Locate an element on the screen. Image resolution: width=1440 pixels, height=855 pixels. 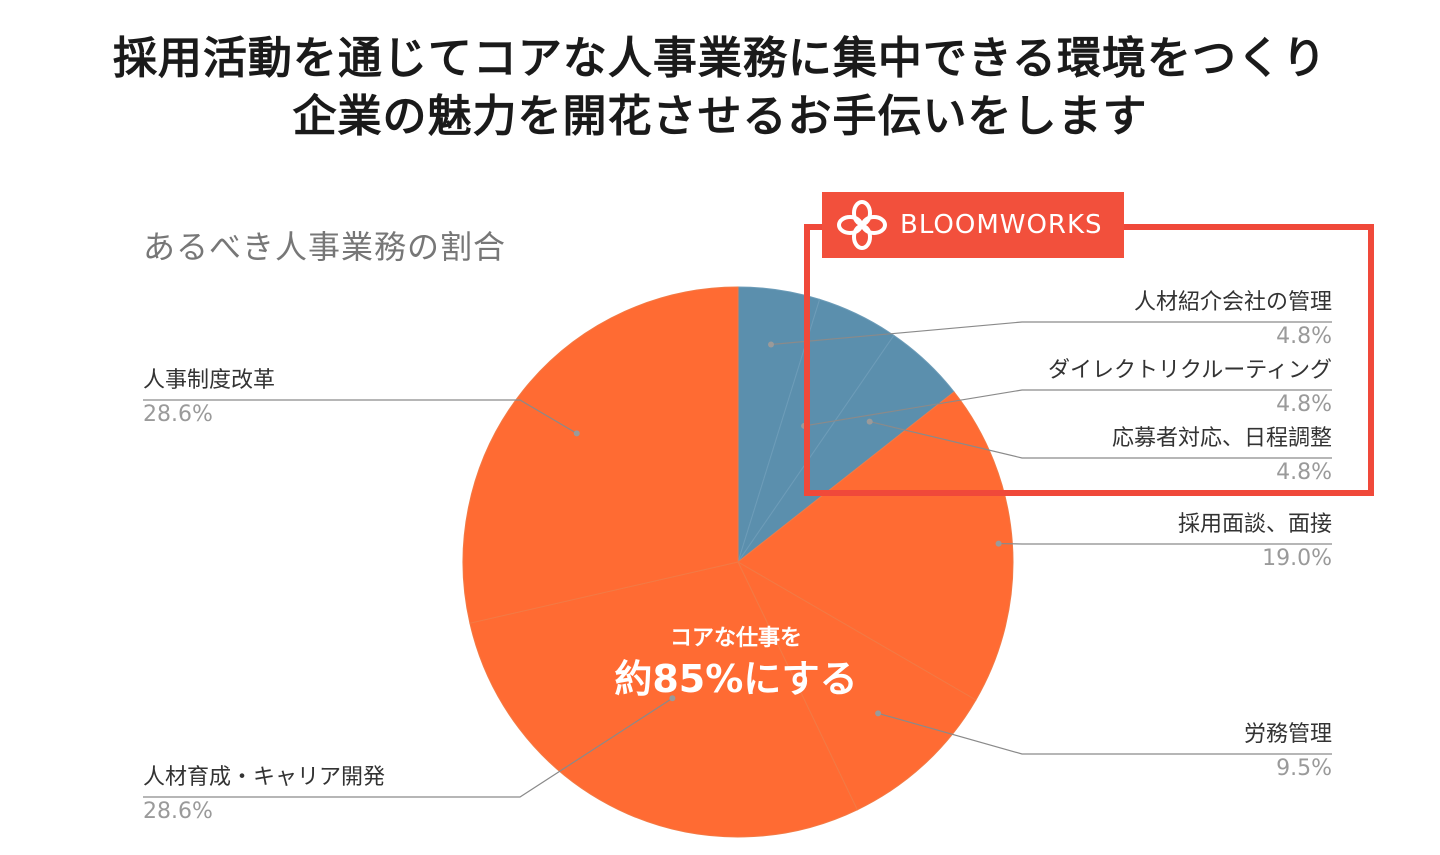
headline-line-2: 企業の魅力を開花させるお手伝いをします is located at coordinates (720, 116).